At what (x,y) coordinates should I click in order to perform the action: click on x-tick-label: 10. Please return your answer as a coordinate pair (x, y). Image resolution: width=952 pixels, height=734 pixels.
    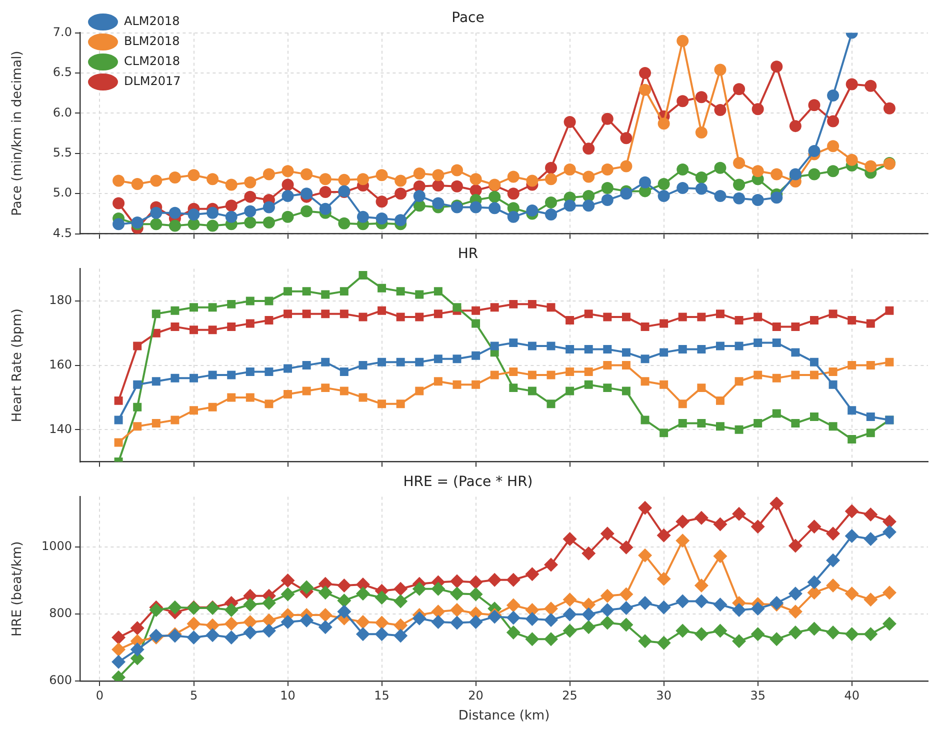
    Looking at the image, I should click on (288, 695).